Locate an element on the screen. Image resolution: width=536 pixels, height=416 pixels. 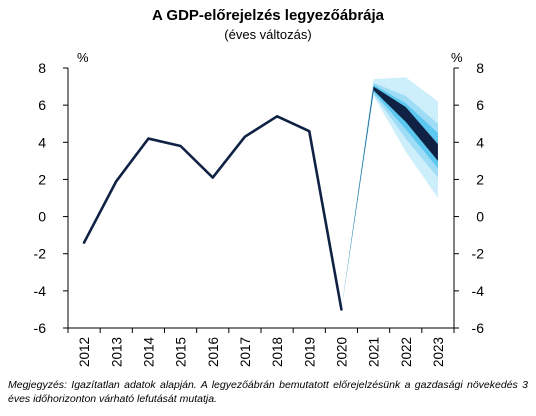
fan-bands is located at coordinates (389, 193).